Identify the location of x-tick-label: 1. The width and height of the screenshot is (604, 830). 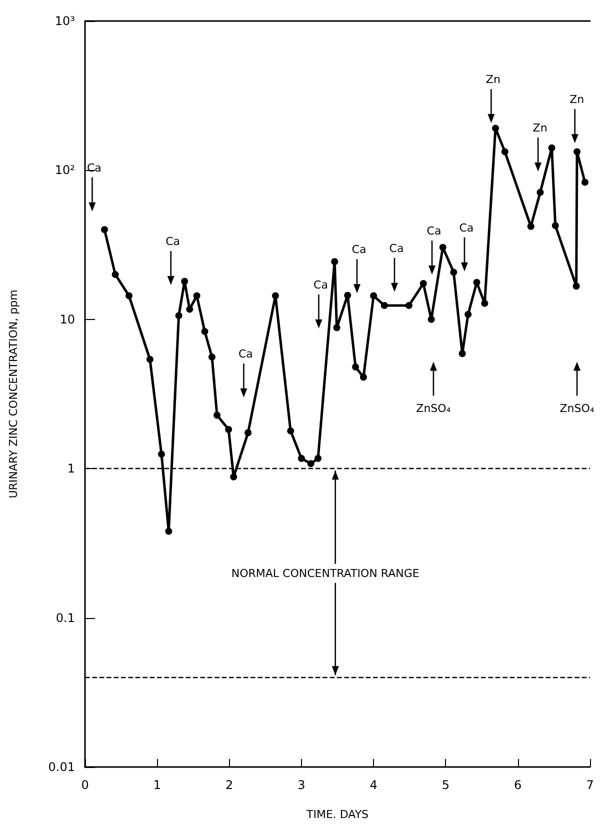
(157, 785).